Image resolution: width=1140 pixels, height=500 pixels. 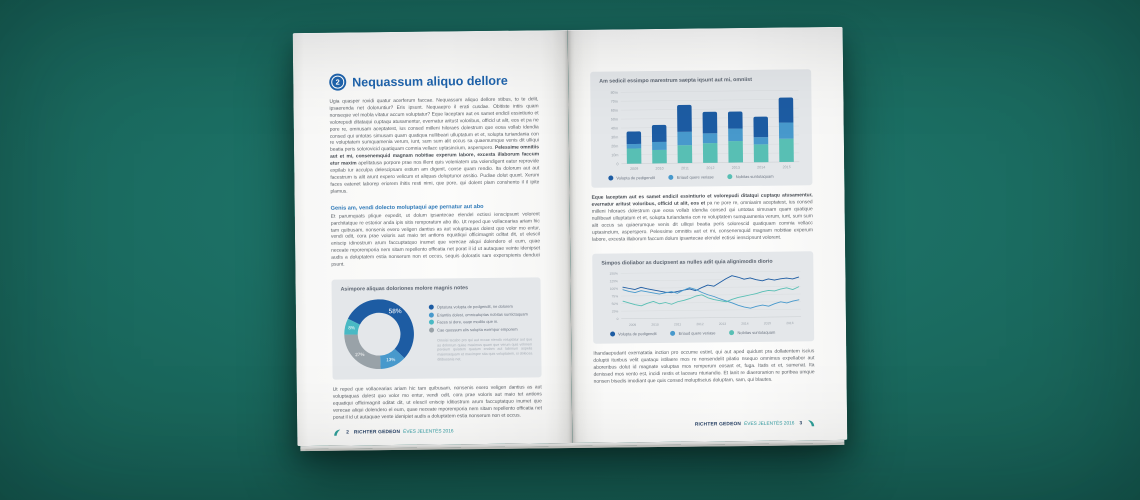 I want to click on donut-chart: 58% 13% 27% 8%, so click(x=379, y=334).